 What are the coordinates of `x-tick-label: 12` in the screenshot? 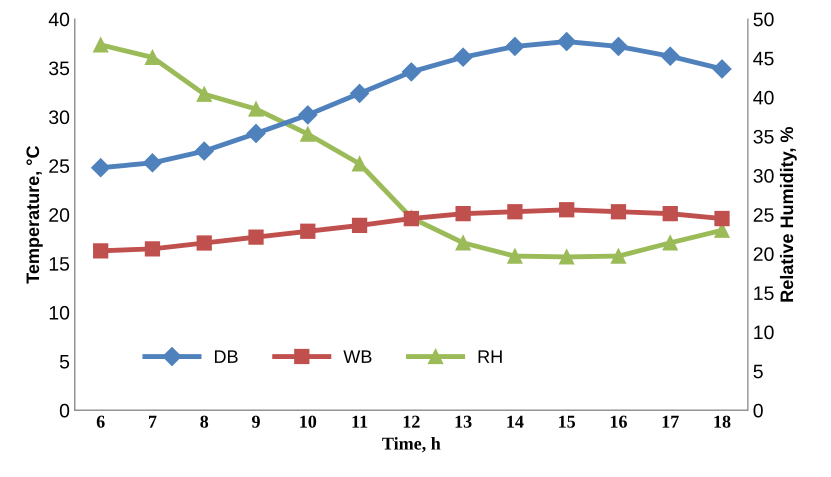 It's located at (412, 422).